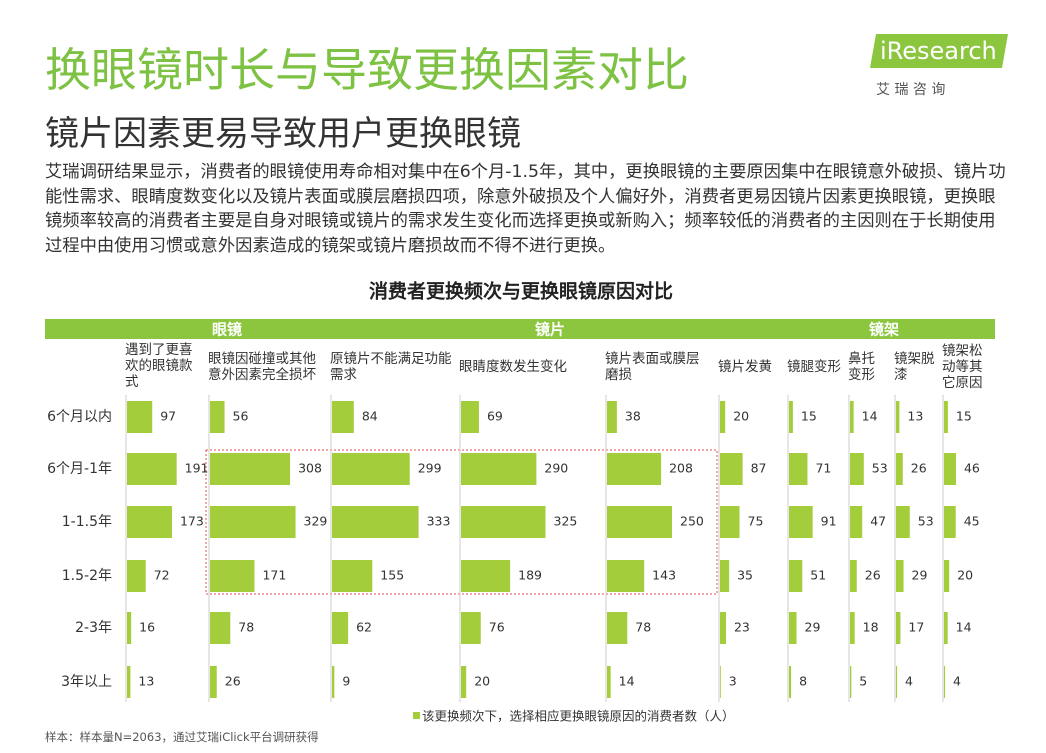 Image resolution: width=1046 pixels, height=753 pixels. Describe the element at coordinates (972, 521) in the screenshot. I see `value-label: 45` at that location.